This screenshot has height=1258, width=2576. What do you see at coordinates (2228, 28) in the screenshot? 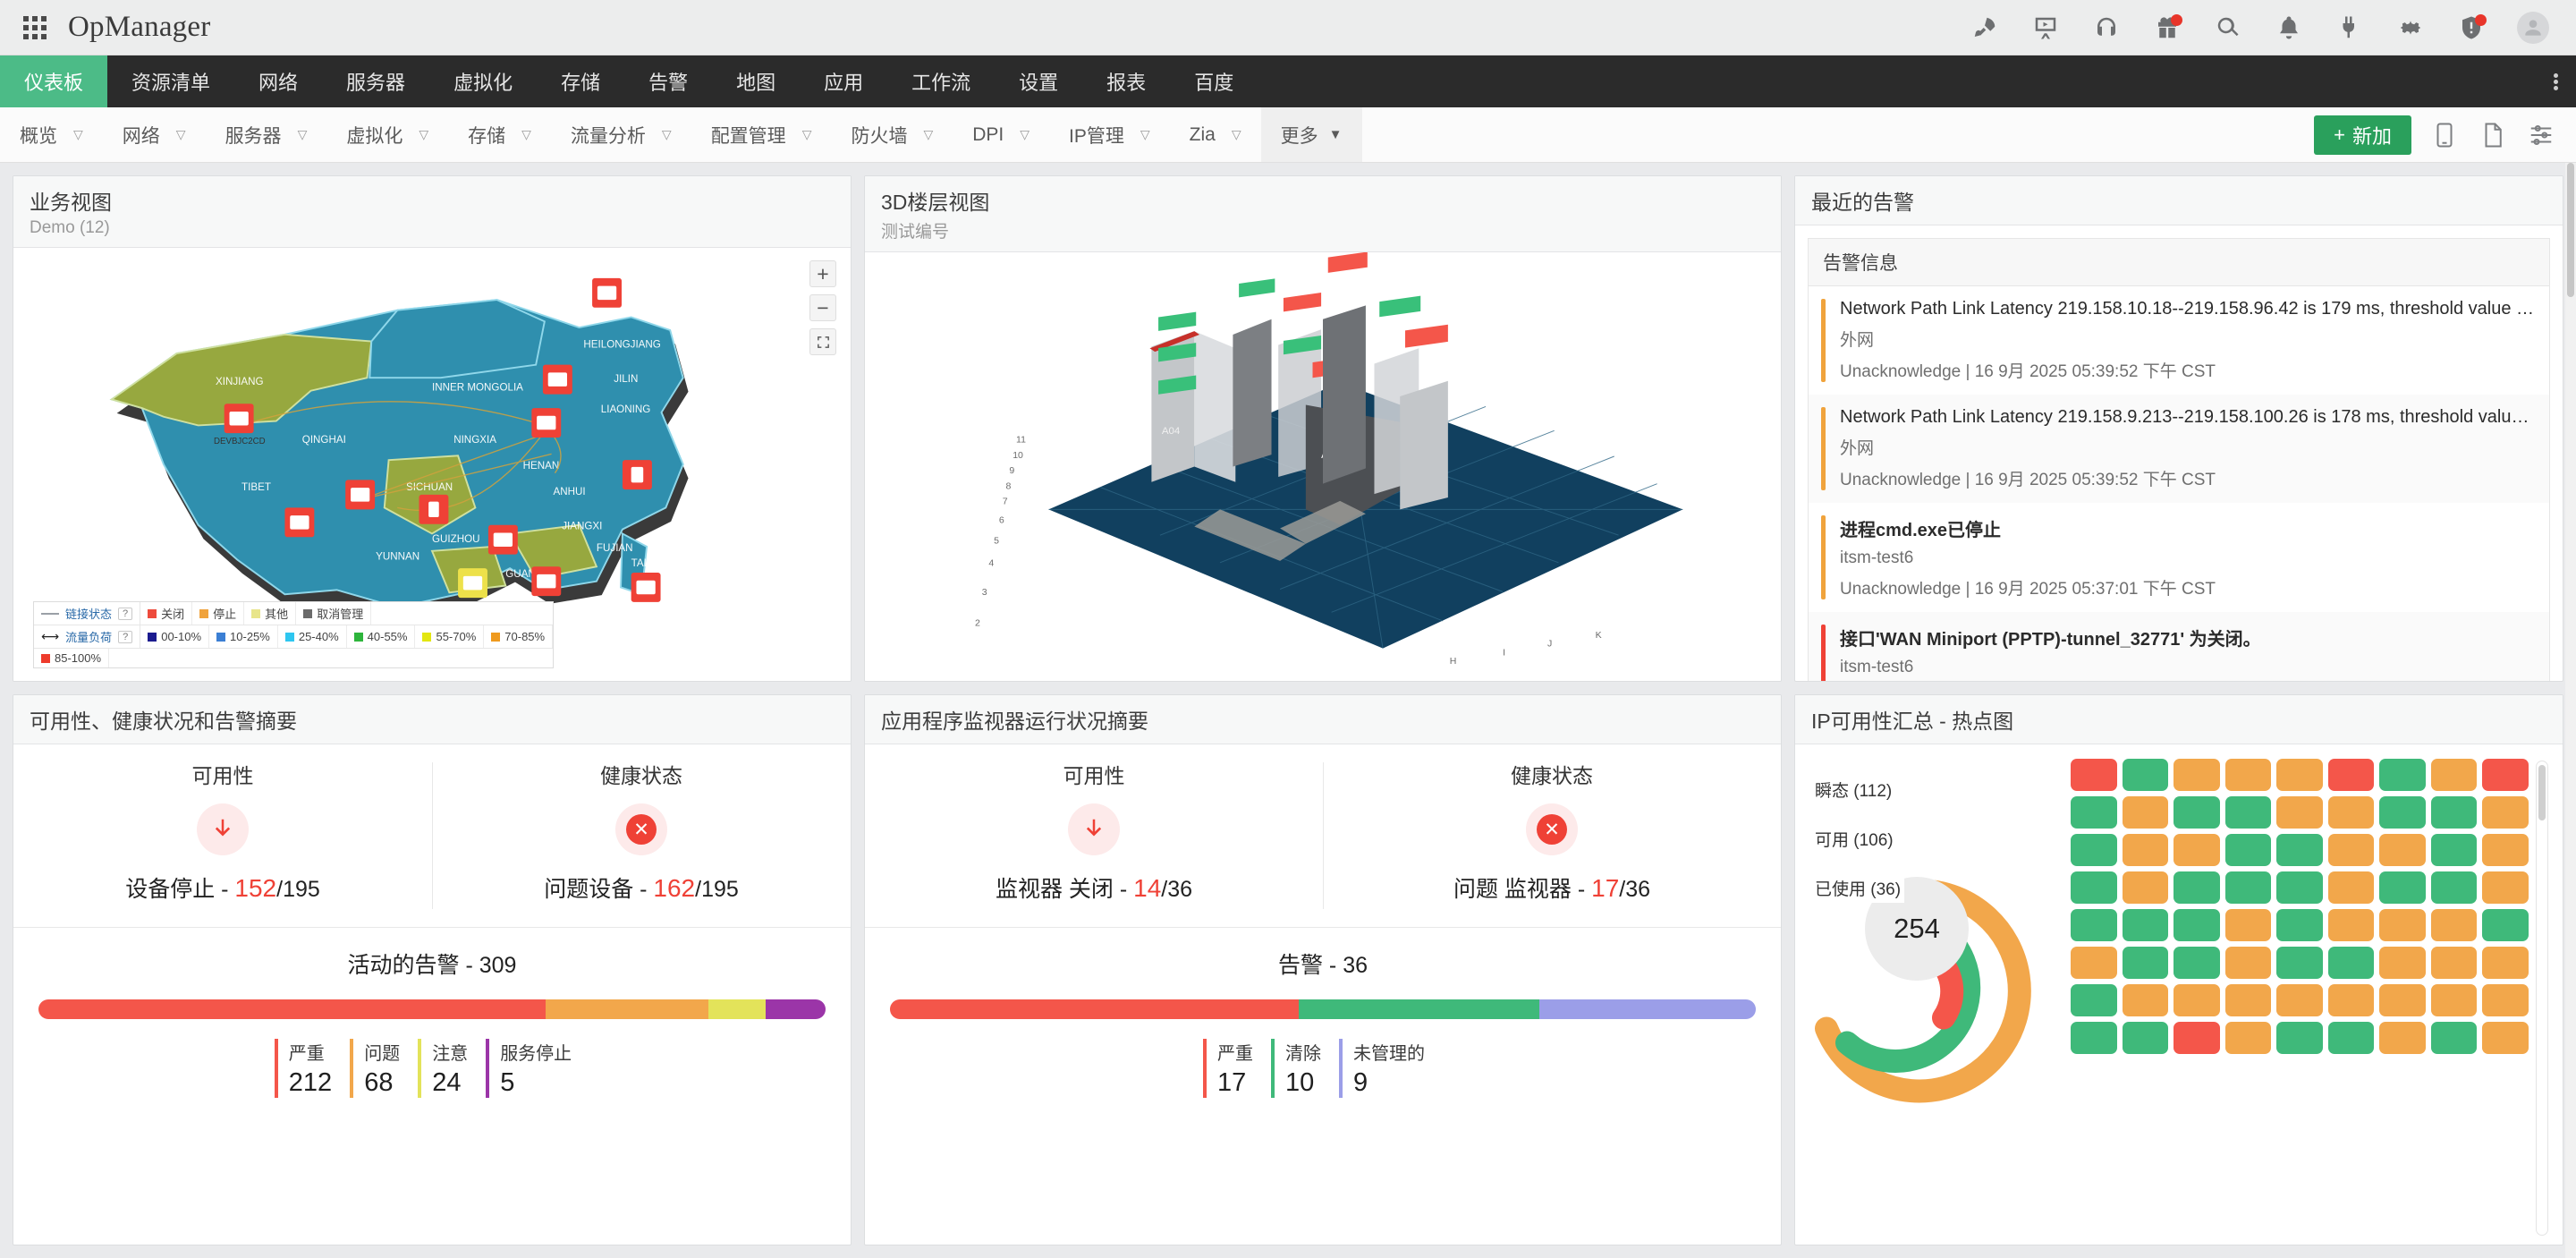
I see `search-icon` at bounding box center [2228, 28].